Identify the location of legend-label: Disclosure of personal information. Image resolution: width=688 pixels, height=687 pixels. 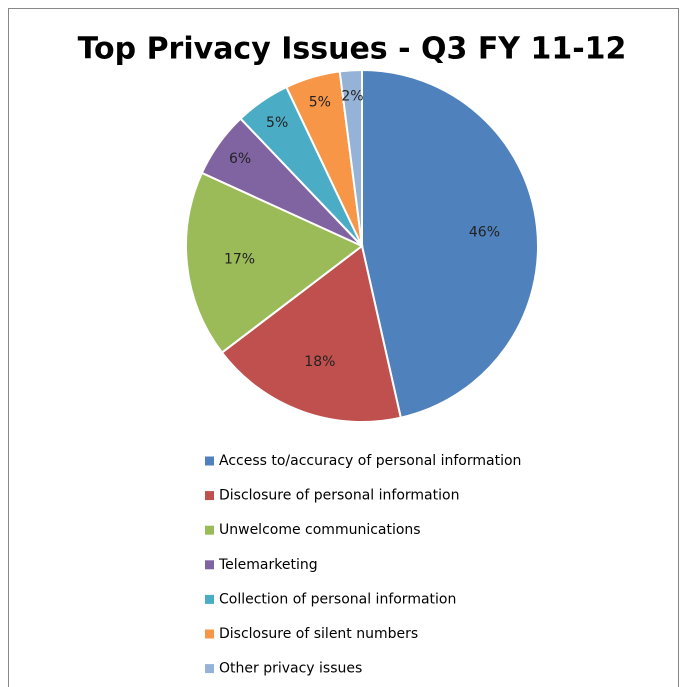
(339, 496).